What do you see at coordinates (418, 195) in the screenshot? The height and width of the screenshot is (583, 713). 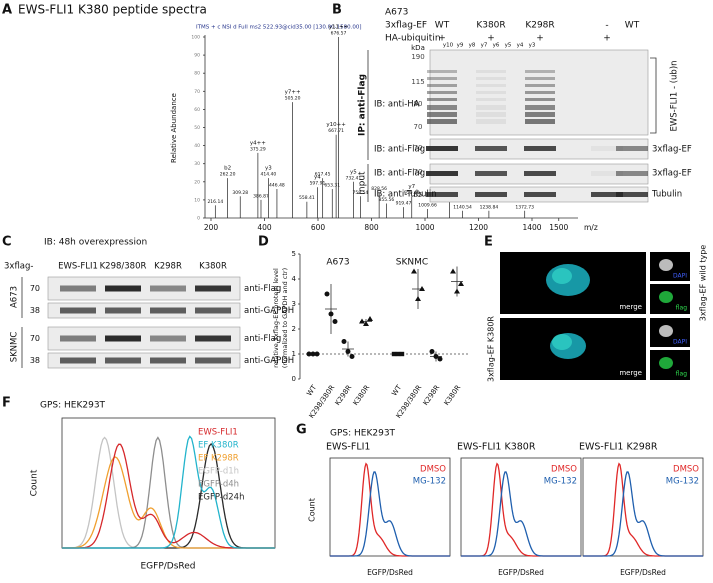 I see `kda-marker: 55` at bounding box center [418, 195].